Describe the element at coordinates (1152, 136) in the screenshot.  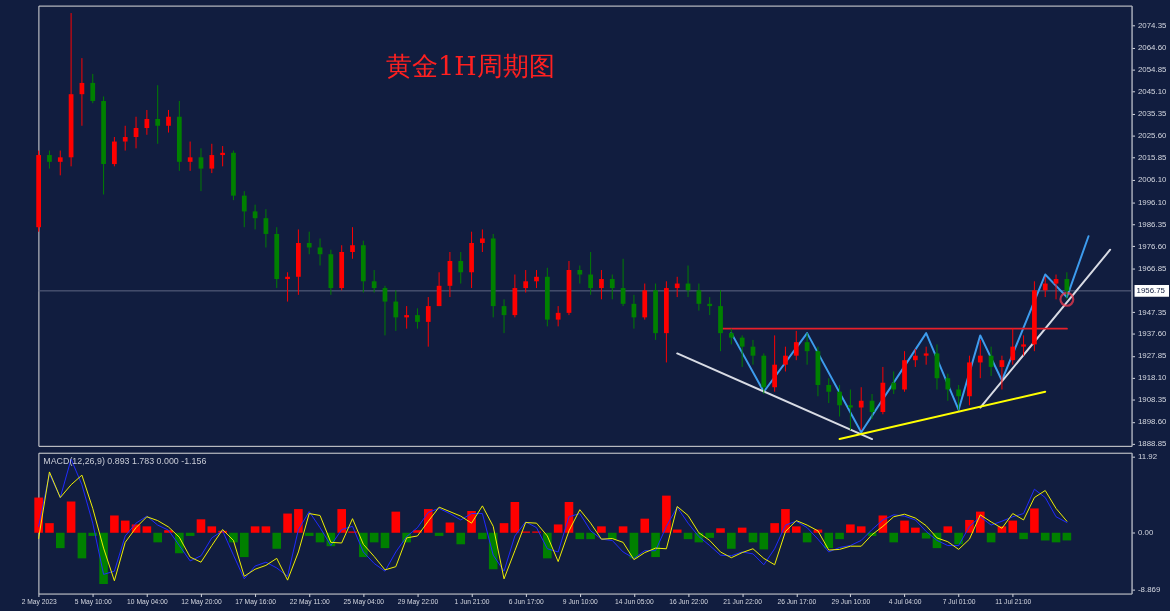
I see `y-tick-label: 2025.60` at that location.